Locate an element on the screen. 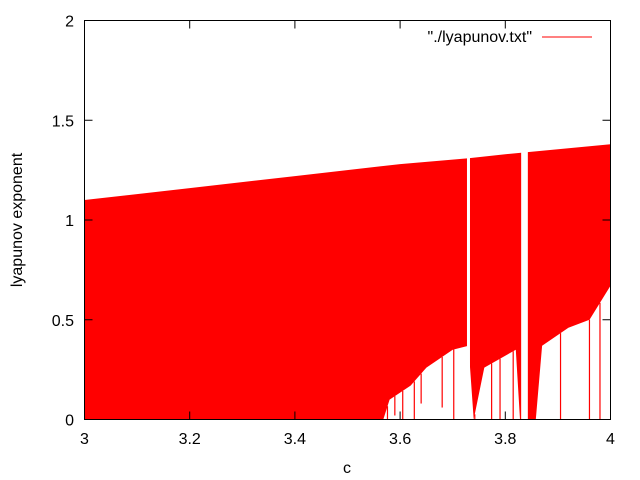  y-axis-label: lyapunov exponent is located at coordinates (17, 219).